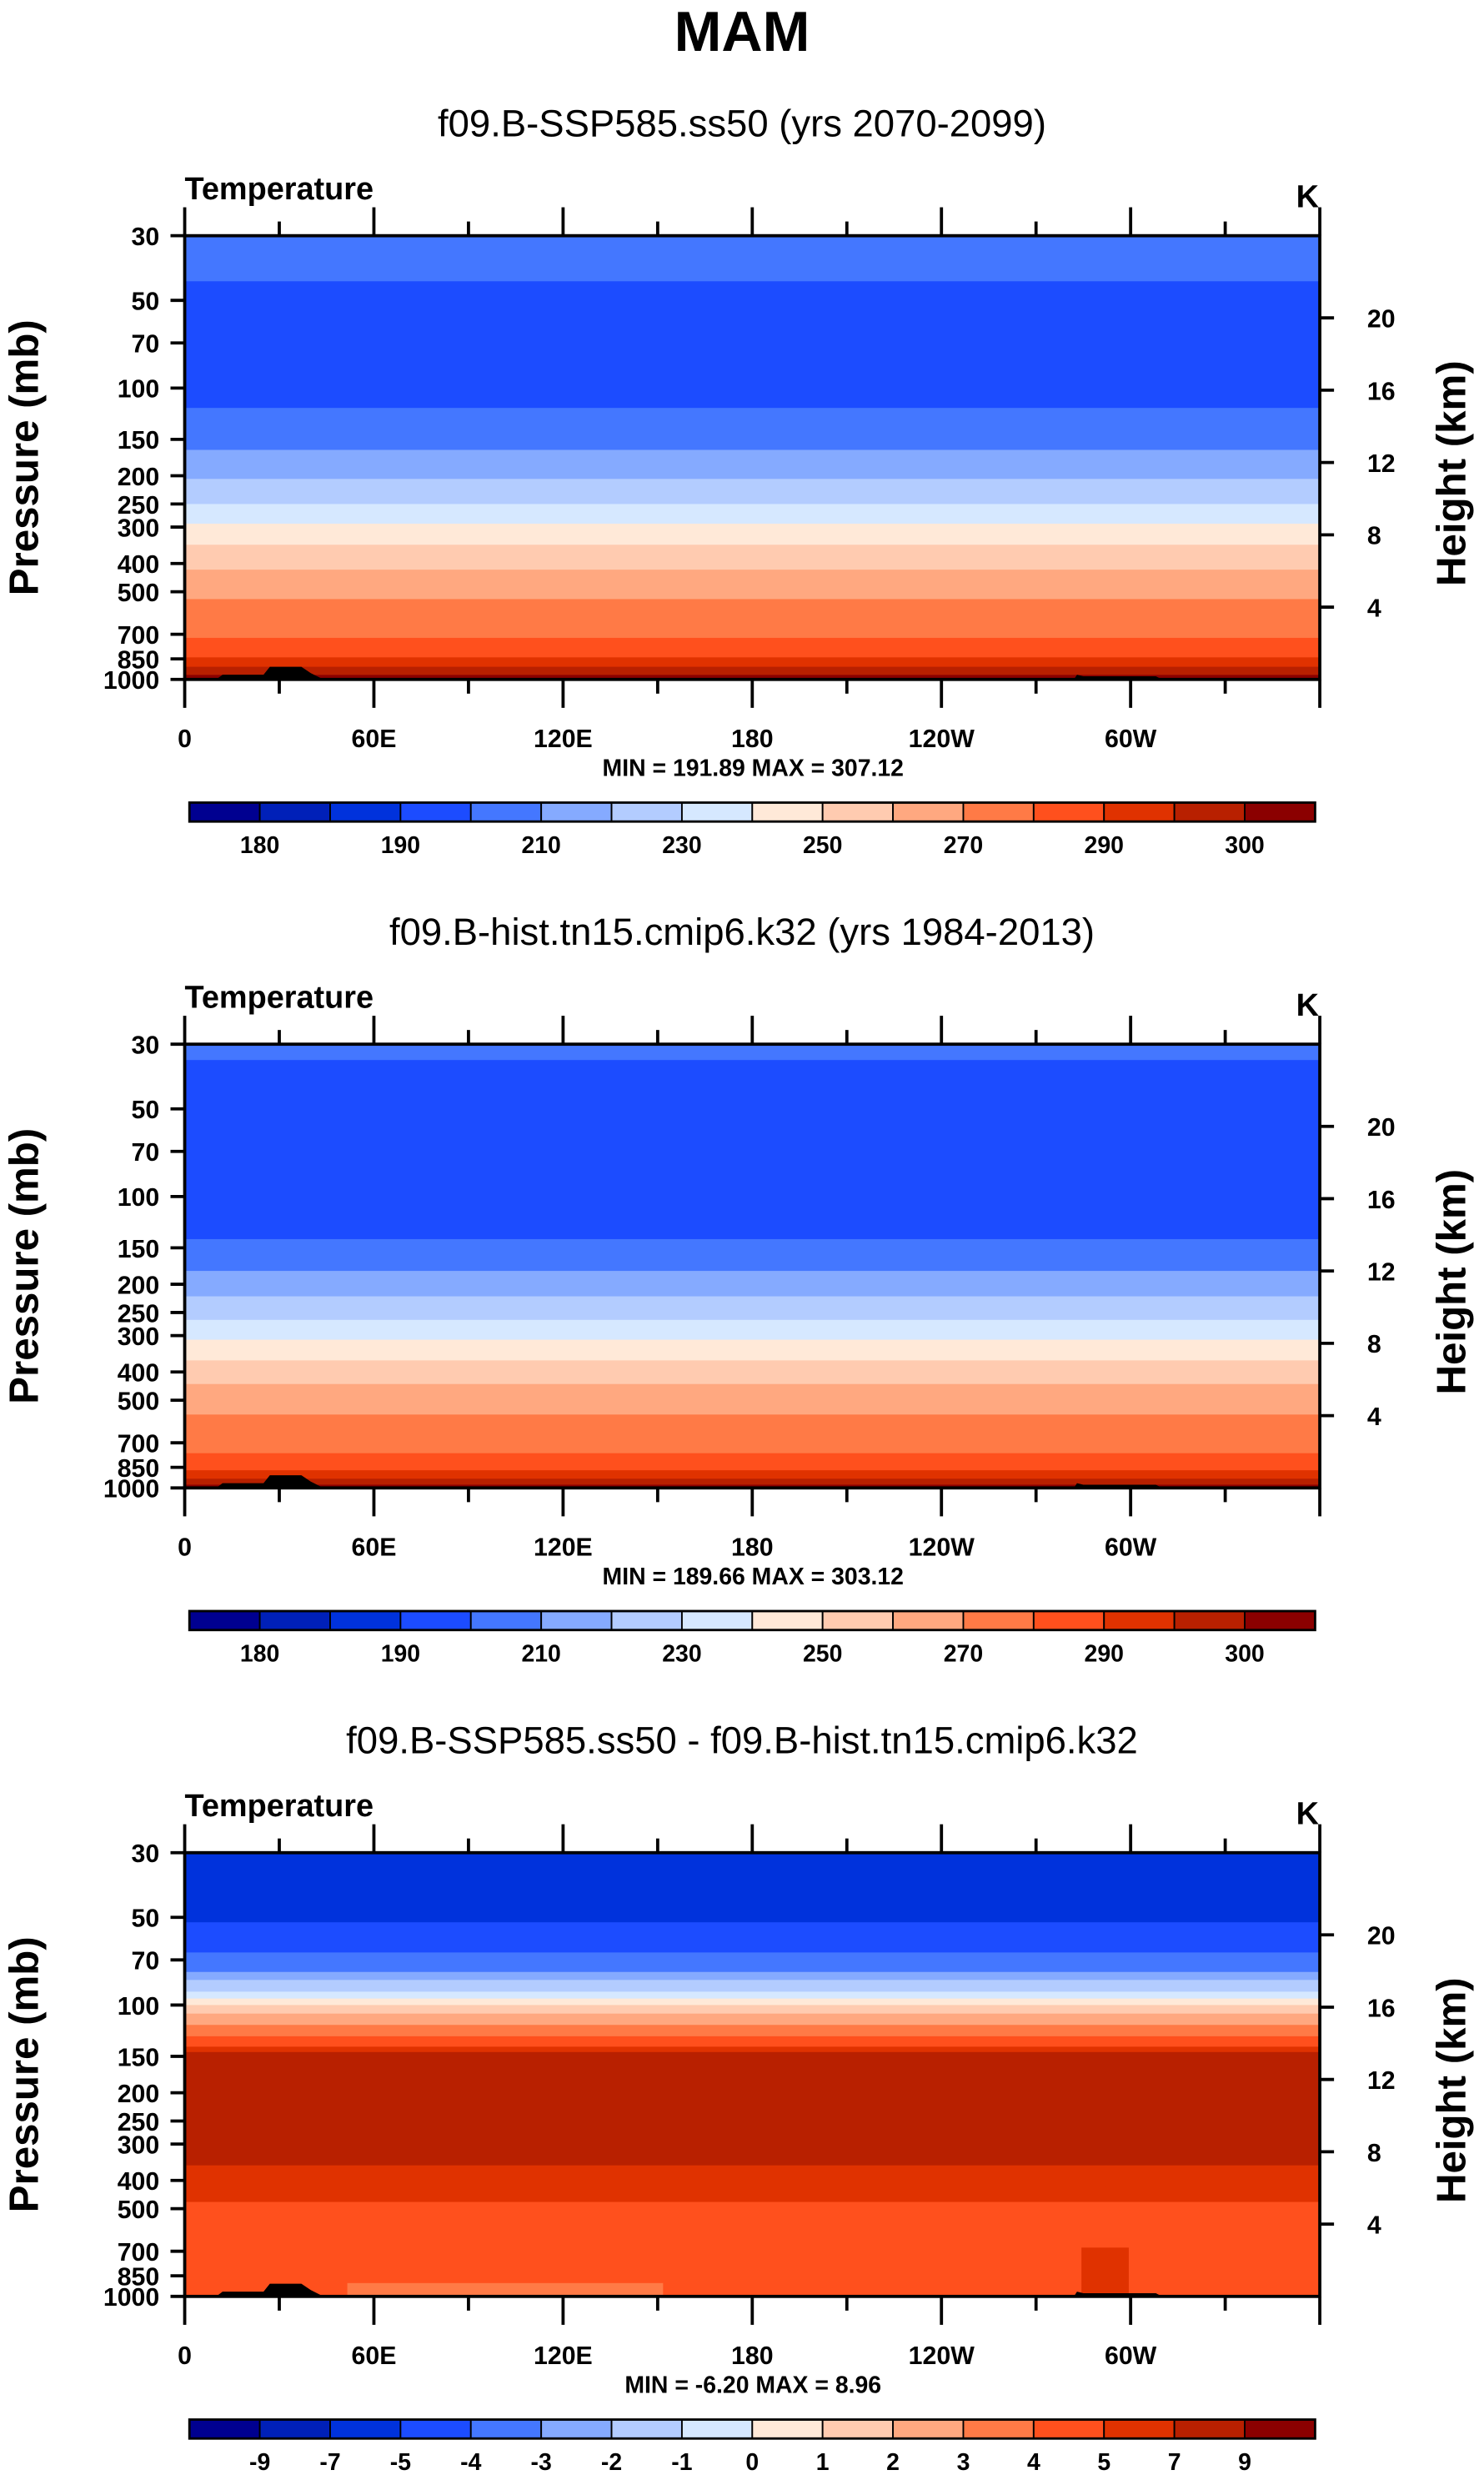 This screenshot has width=1484, height=2480. Describe the element at coordinates (541, 2462) in the screenshot. I see `colorbar-label: -3` at that location.